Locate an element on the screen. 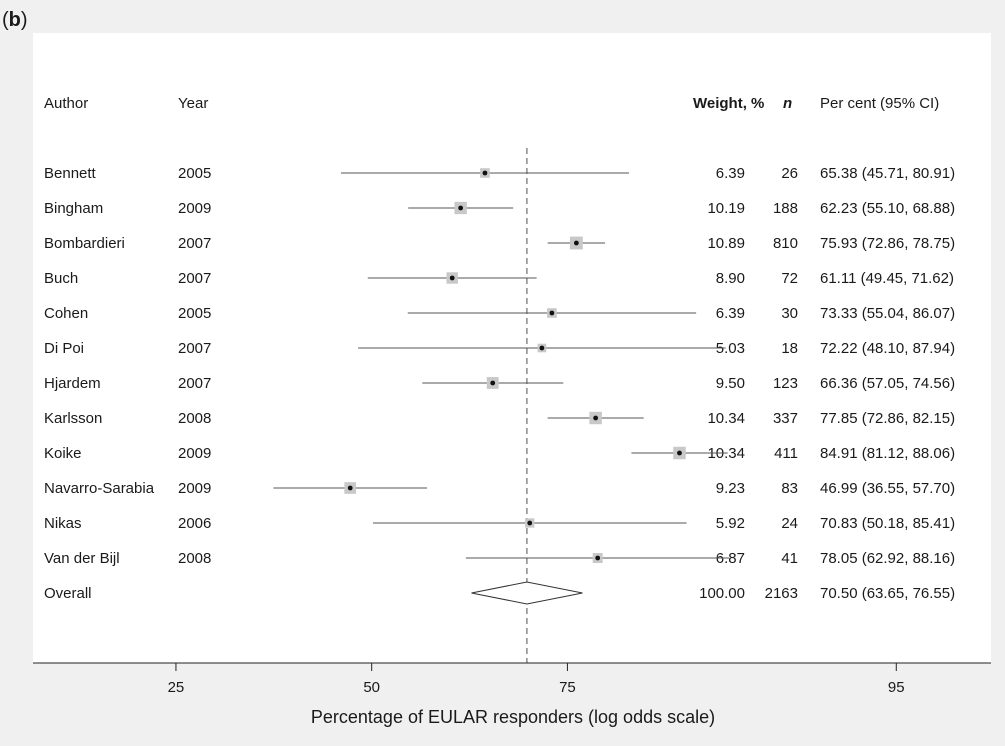 This screenshot has height=746, width=1005. sample-size: 41 is located at coordinates (789, 558).